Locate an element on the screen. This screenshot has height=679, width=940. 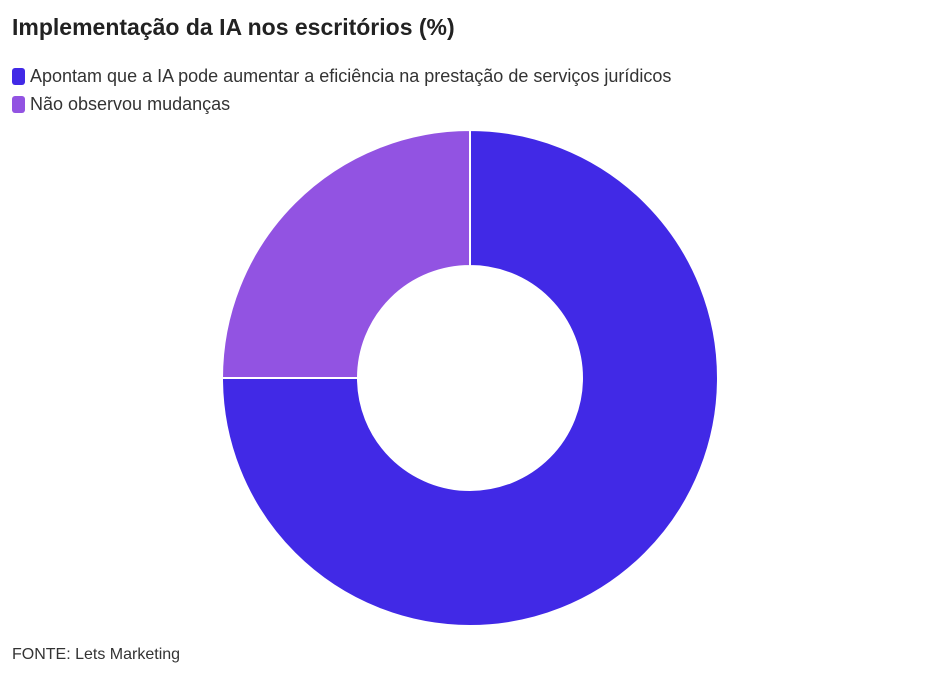
legend-label-no-change: Não observou mudanças is located at coordinates (130, 103).